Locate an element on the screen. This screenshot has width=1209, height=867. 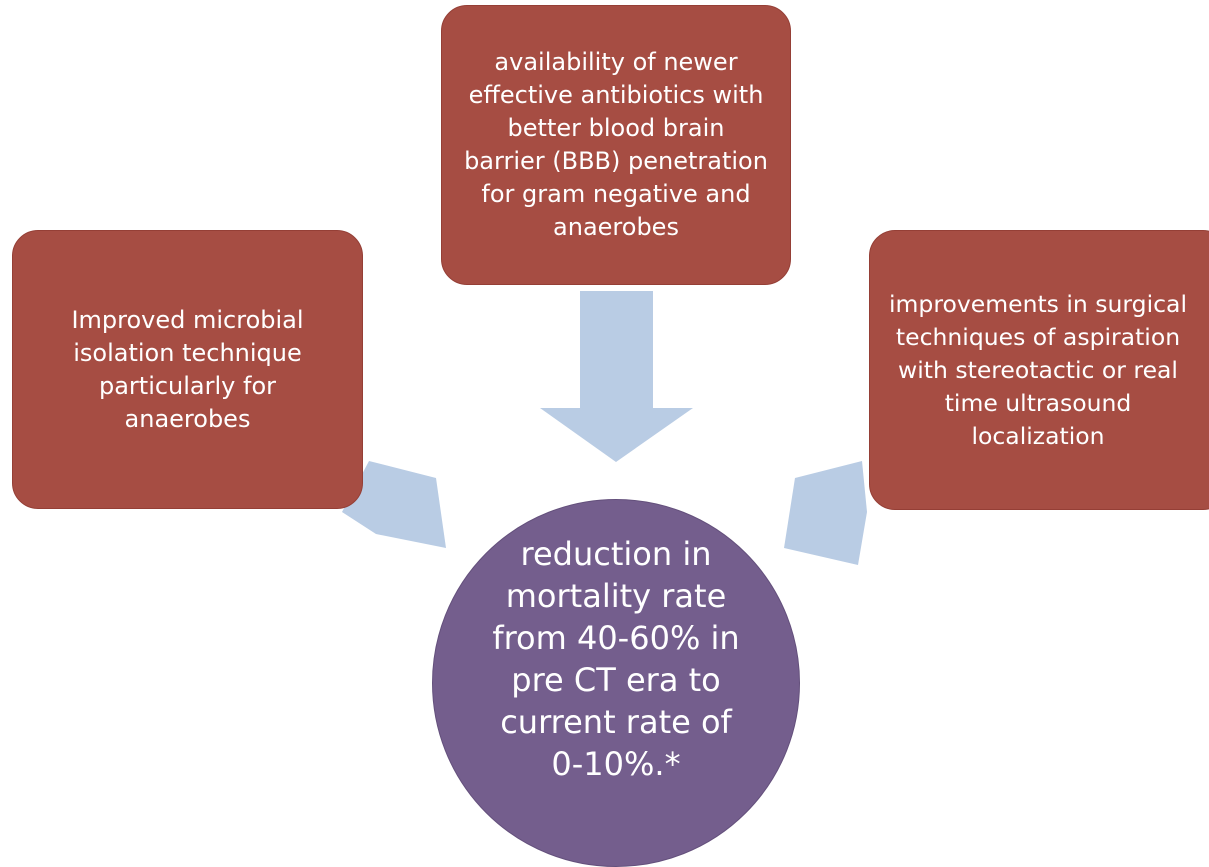
arrow-down-left-right is located at coordinates (825, 513).